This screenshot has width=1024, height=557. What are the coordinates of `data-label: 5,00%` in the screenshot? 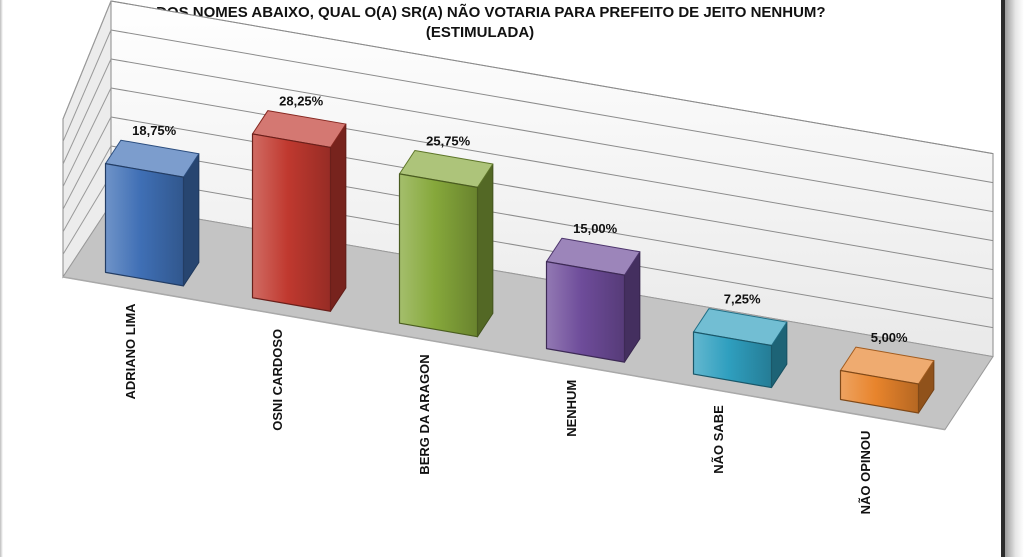 It's located at (889, 337).